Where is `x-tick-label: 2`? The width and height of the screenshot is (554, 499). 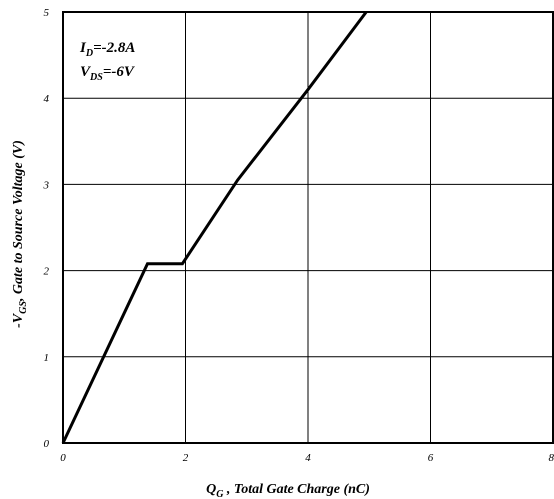
x-tick-label: 2 is located at coordinates (186, 458).